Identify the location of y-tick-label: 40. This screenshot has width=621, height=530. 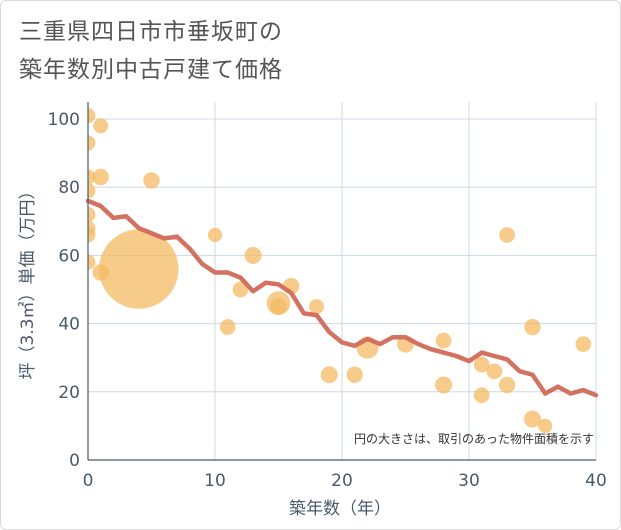
(69, 325).